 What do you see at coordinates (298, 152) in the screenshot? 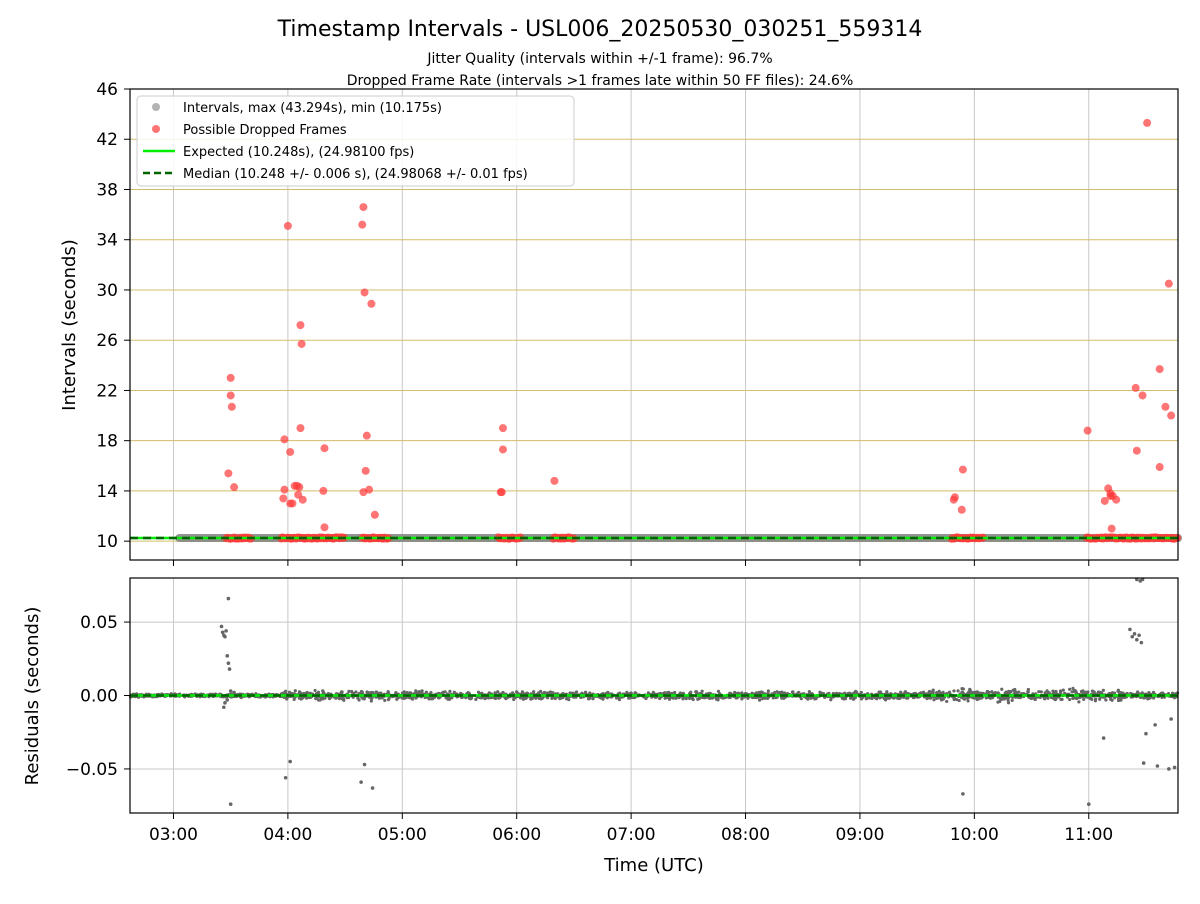
I see `legend-label-expected: Expected (10.248s), (24.98100 fps)` at bounding box center [298, 152].